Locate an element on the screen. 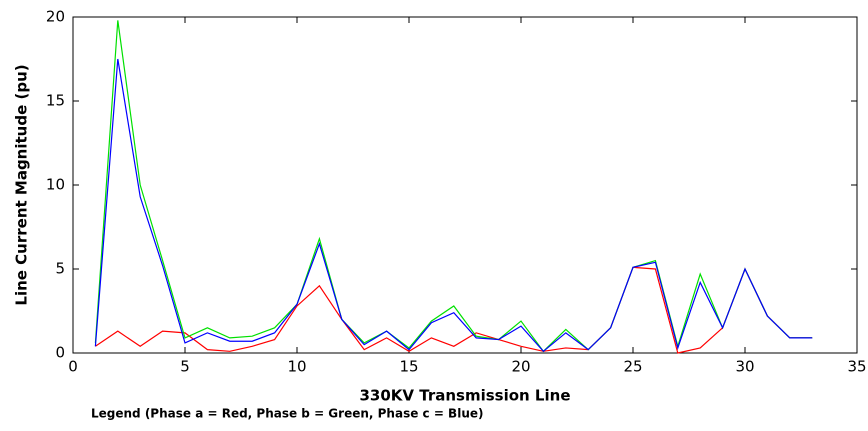  x-tick-label: 15 is located at coordinates (408, 367).